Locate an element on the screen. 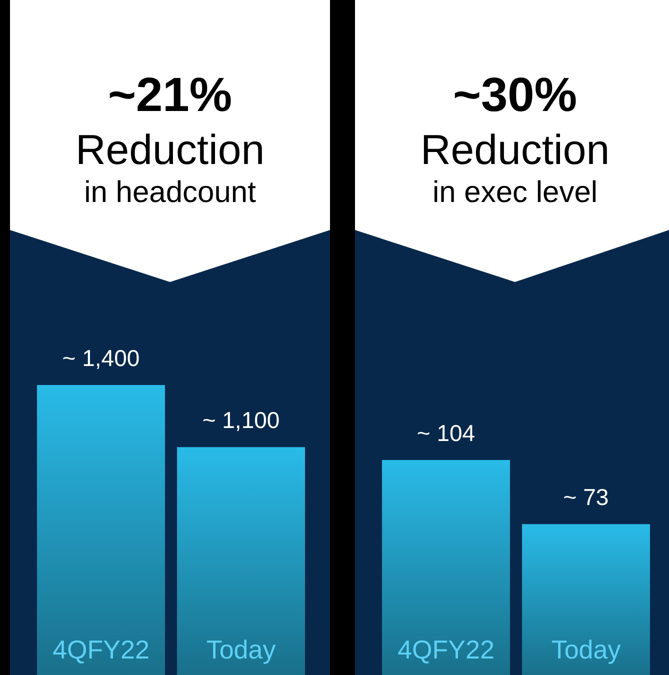 Image resolution: width=669 pixels, height=675 pixels. data-label: ~ 104 is located at coordinates (446, 433).